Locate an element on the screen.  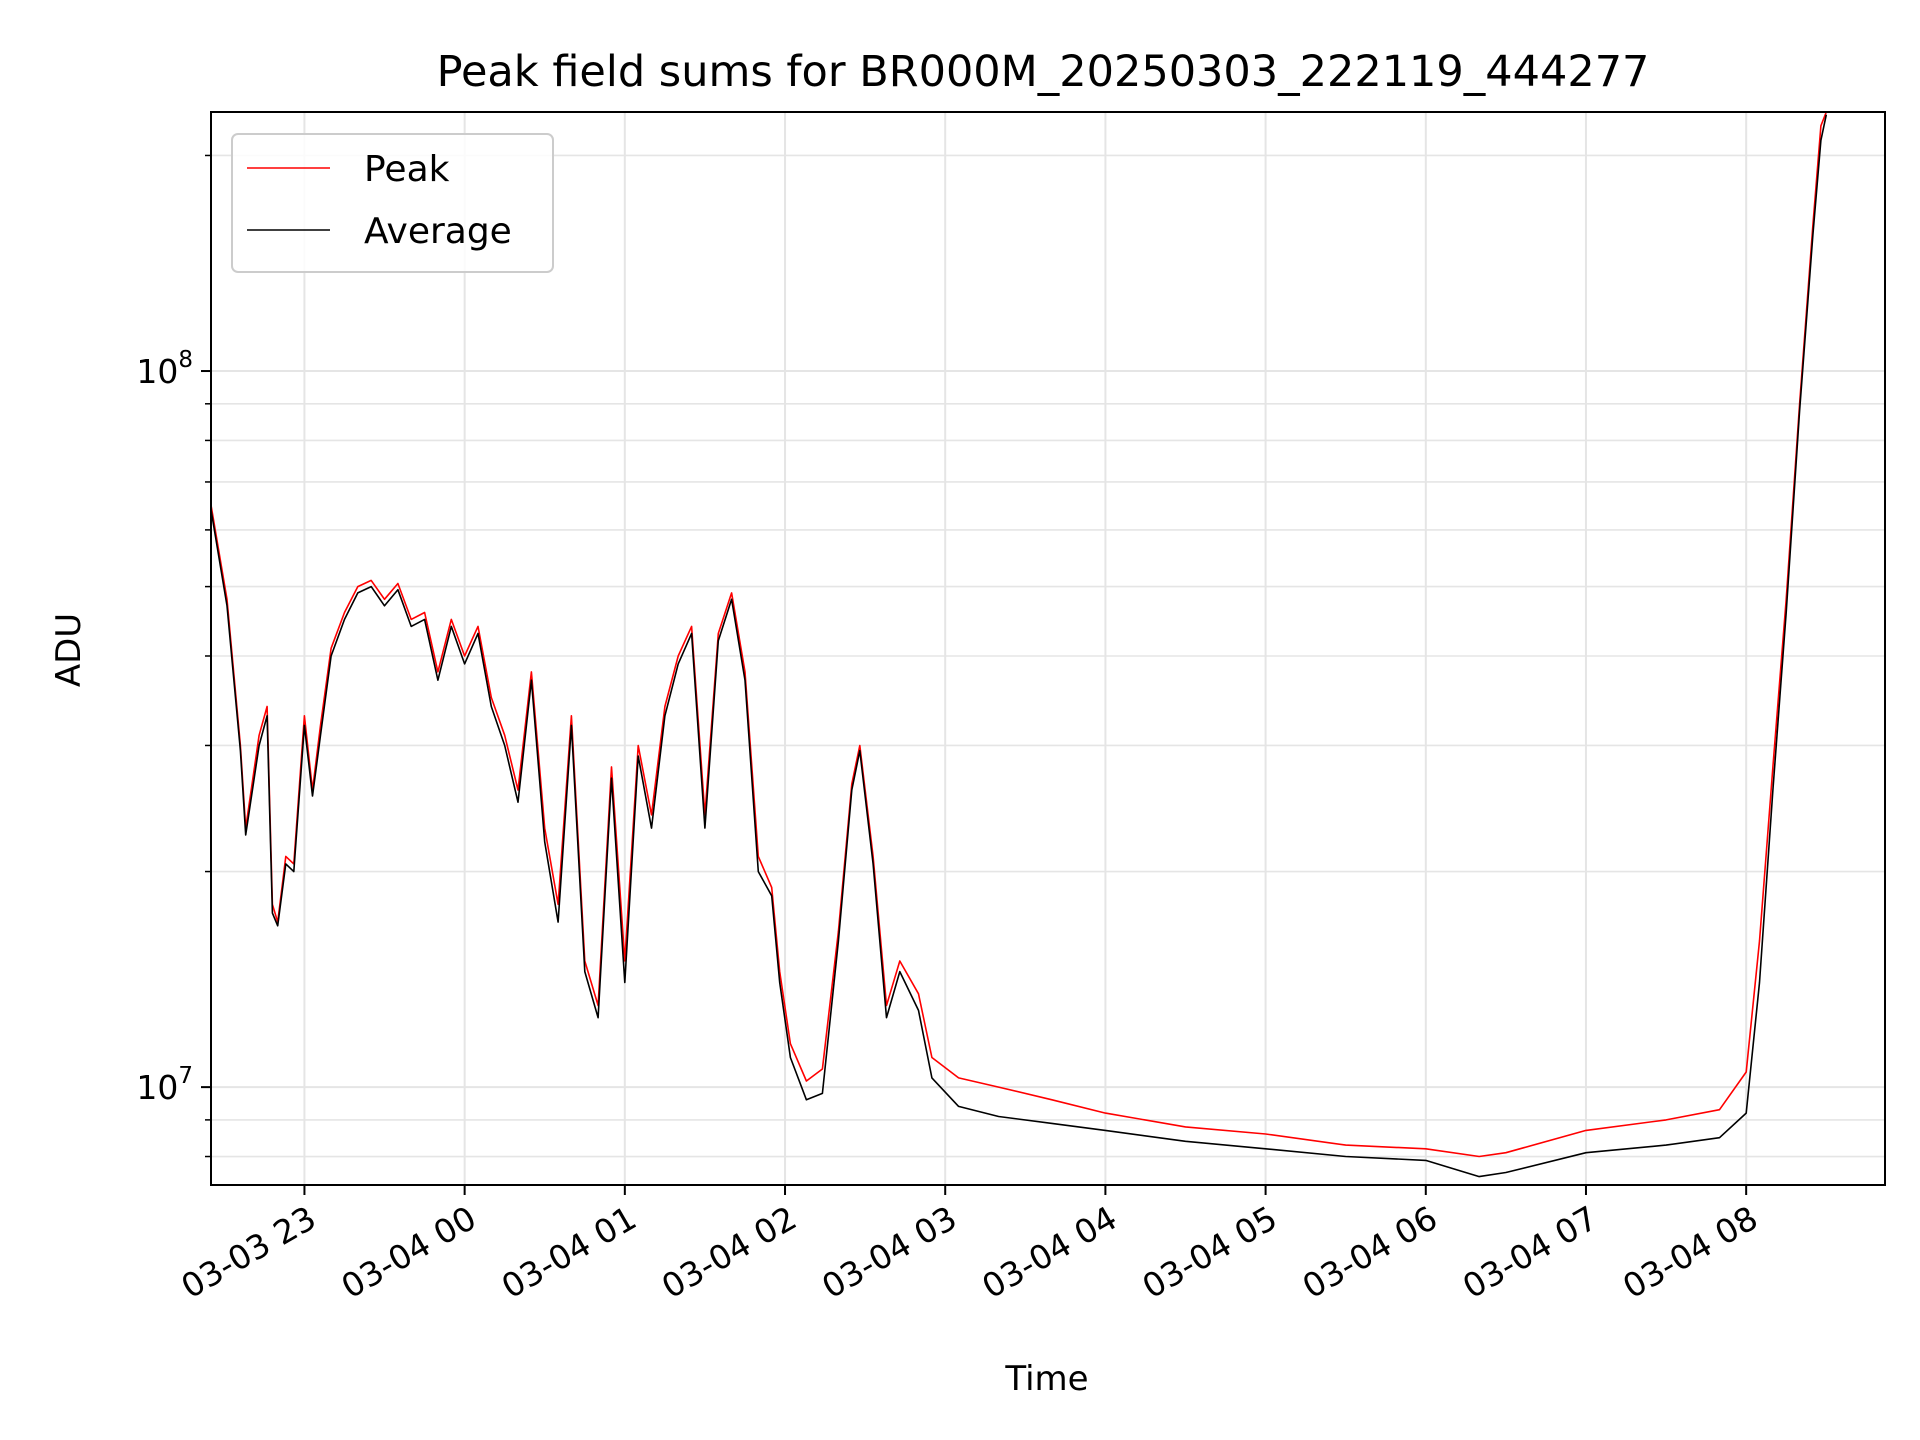
legend-label-average: Average is located at coordinates (438, 231).